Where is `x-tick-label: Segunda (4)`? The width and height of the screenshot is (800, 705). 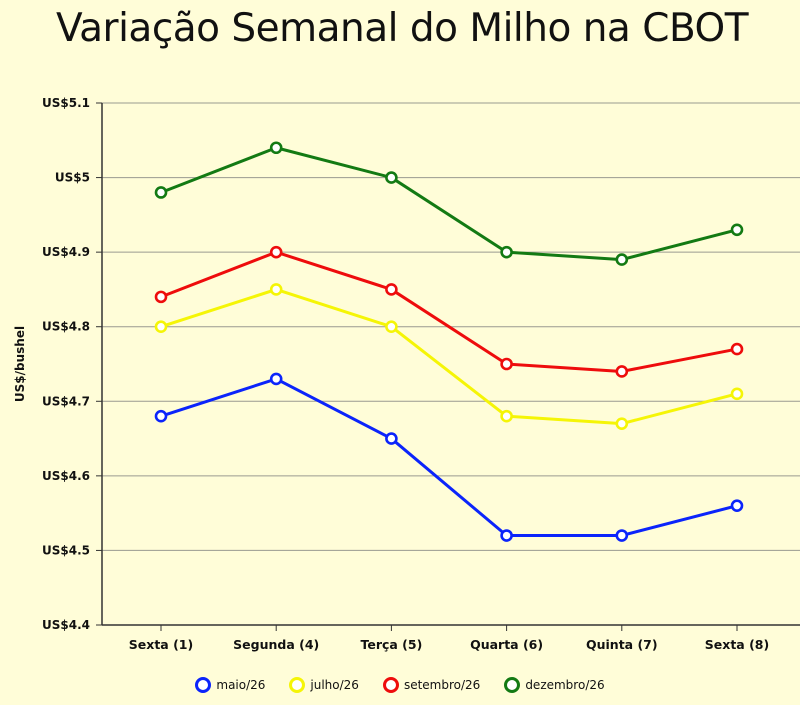
x-tick-label: Segunda (4) is located at coordinates (276, 644).